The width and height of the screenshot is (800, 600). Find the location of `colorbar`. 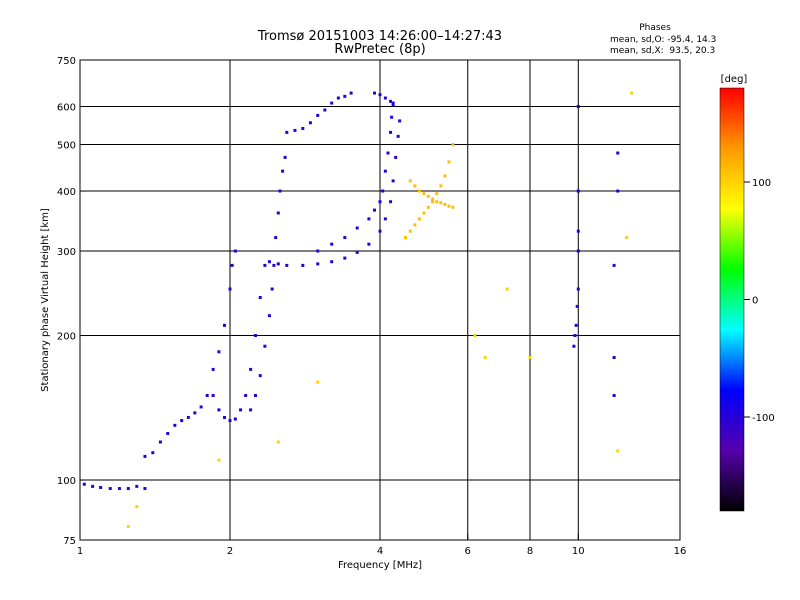

colorbar is located at coordinates (732, 299).